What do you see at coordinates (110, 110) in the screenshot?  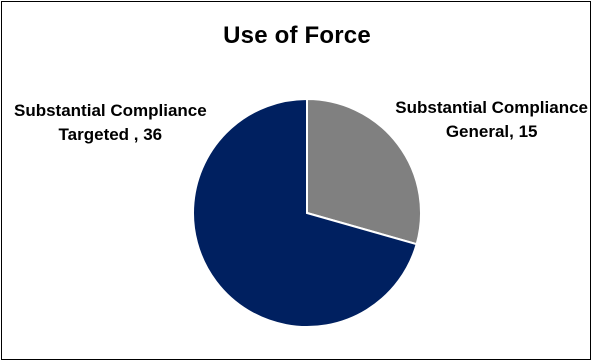 I see `data-label-targeted-line1: Substantial Compliance` at bounding box center [110, 110].